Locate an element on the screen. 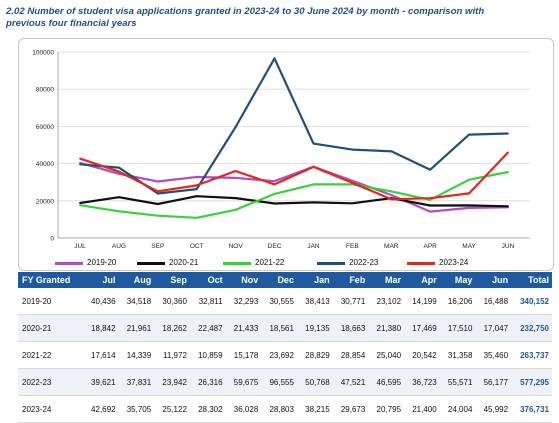  table-cell: 46,595 is located at coordinates (386, 382).